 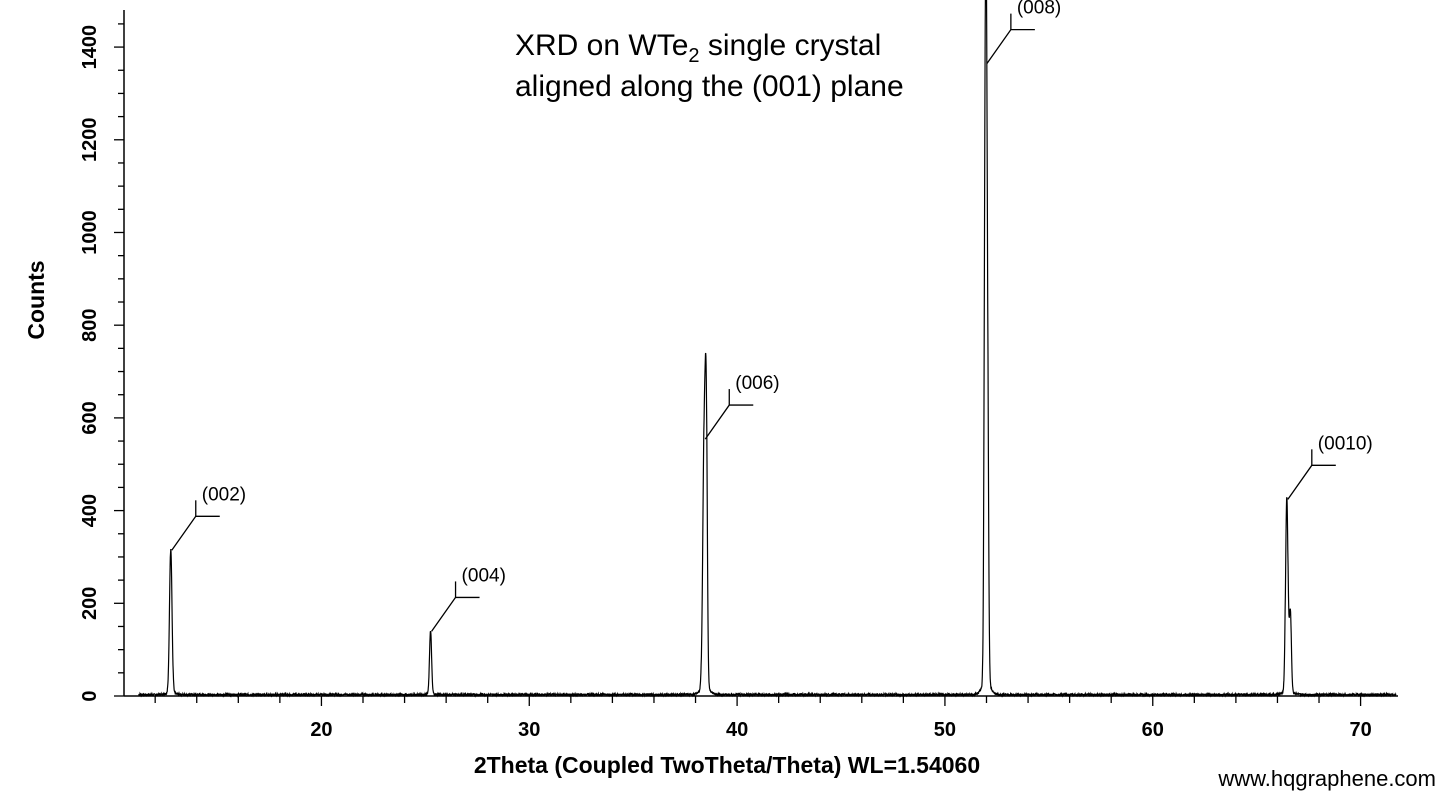 What do you see at coordinates (709, 86) in the screenshot?
I see `annotation-line-2: aligned along the (001) plane` at bounding box center [709, 86].